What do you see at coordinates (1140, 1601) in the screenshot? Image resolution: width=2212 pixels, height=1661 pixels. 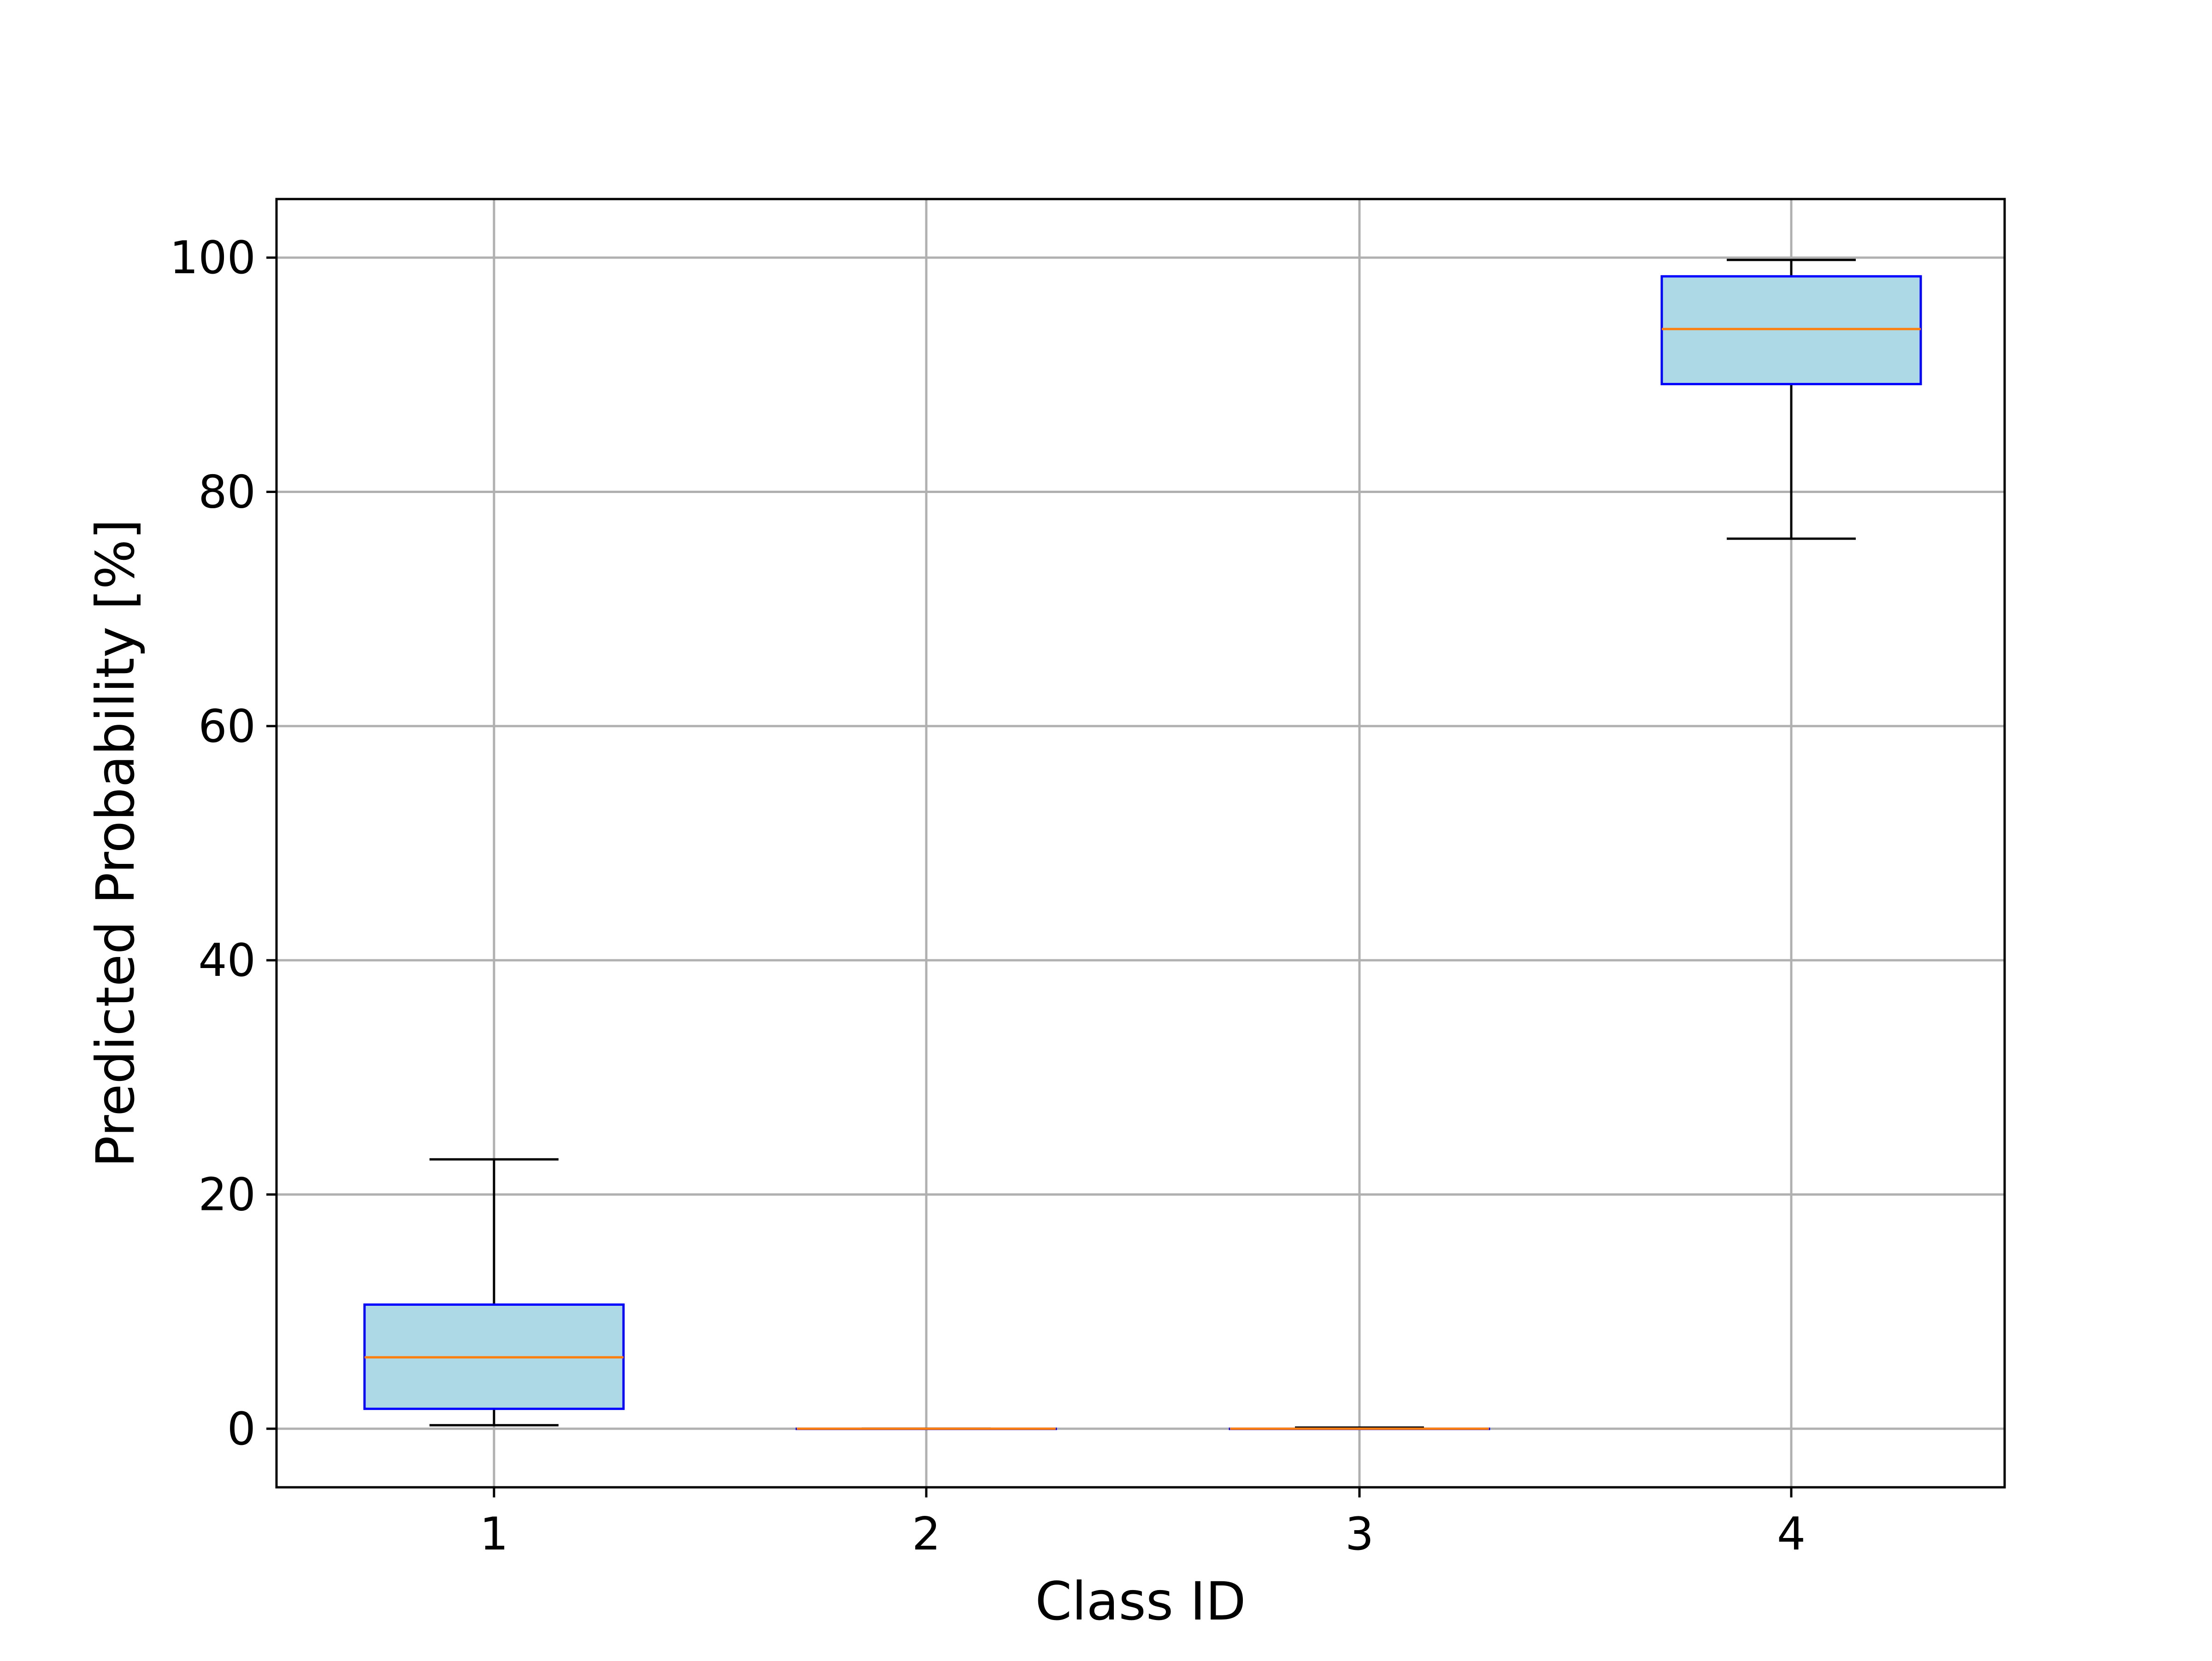 I see `x-axis-title: Class ID` at bounding box center [1140, 1601].